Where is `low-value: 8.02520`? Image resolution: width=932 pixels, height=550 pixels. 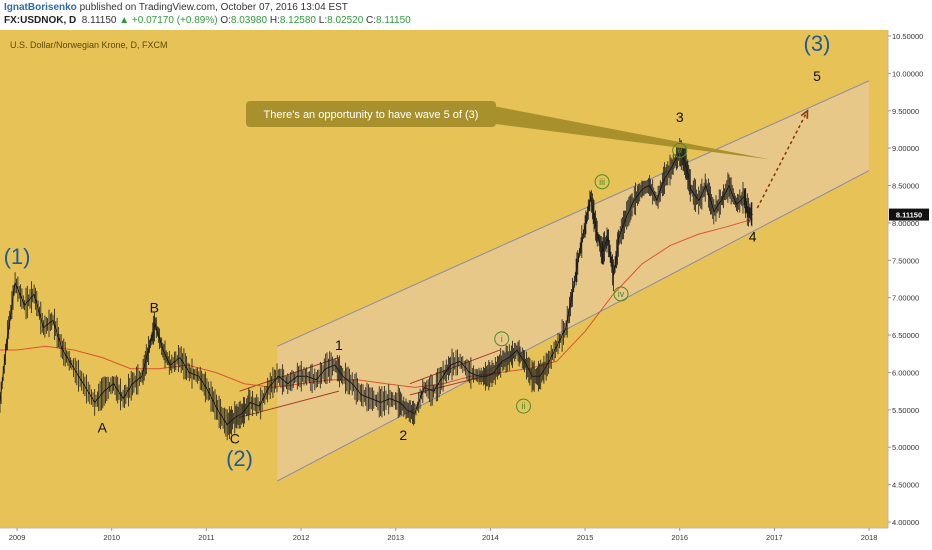
low-value: 8.02520 is located at coordinates (345, 20).